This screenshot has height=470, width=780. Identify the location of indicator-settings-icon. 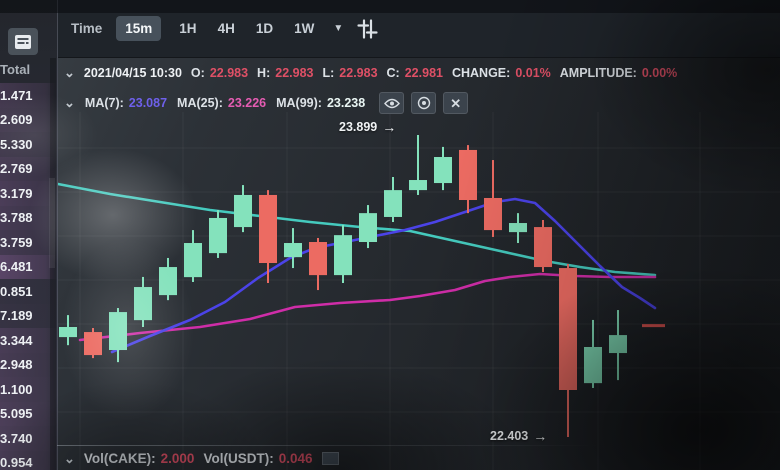
(367, 28).